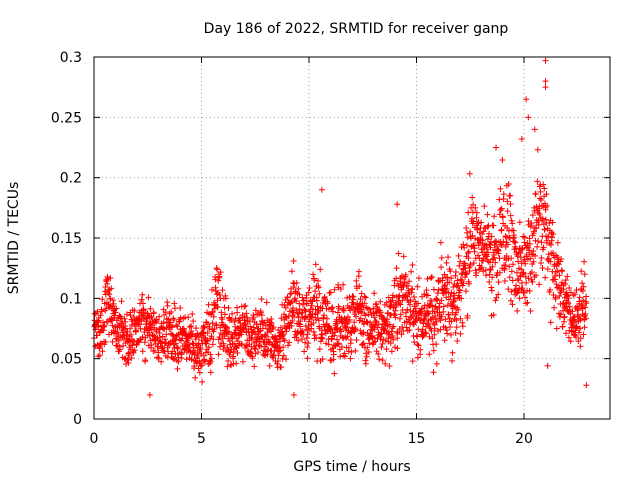  What do you see at coordinates (71, 299) in the screenshot?
I see `y-tick-label: 0.1` at bounding box center [71, 299].